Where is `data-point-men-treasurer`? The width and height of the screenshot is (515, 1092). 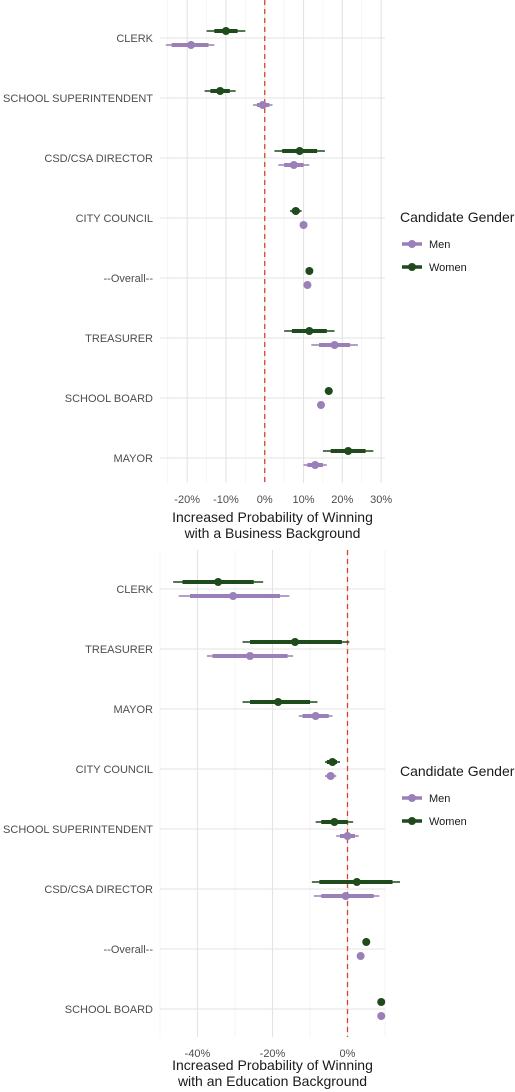
data-point-men-treasurer is located at coordinates (250, 656).